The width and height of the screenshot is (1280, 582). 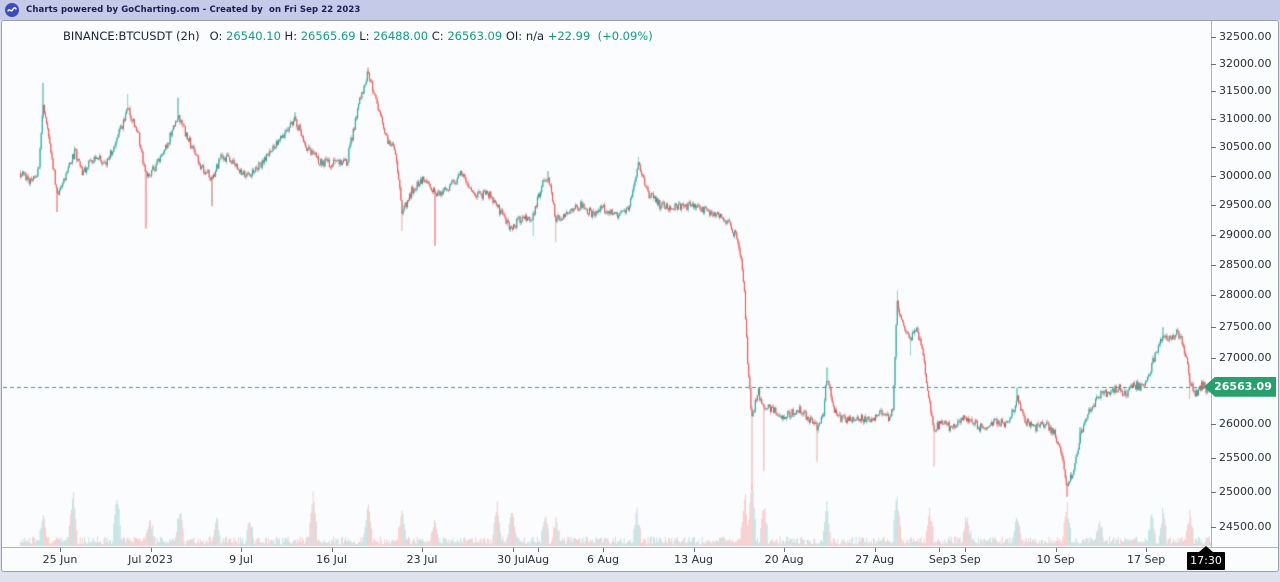 What do you see at coordinates (1245, 326) in the screenshot?
I see `y-axis-label: 27500.00` at bounding box center [1245, 326].